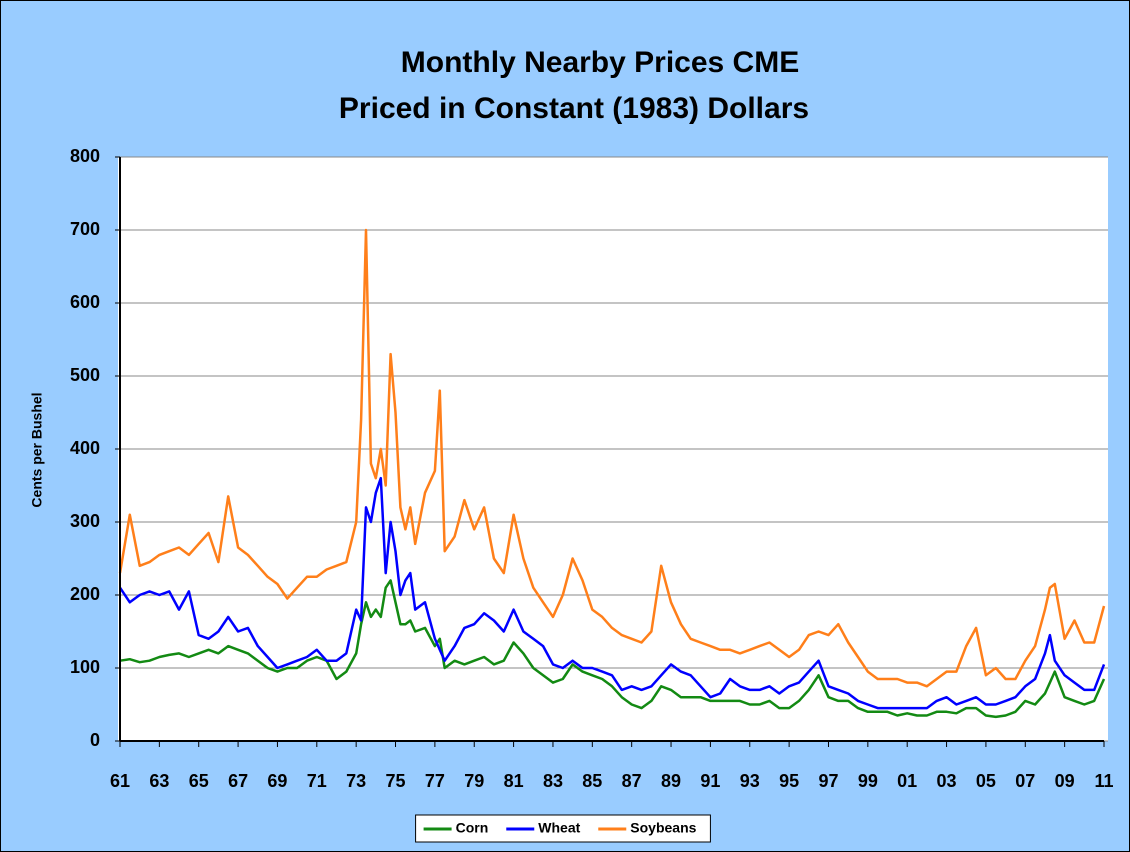  I want to click on legend-label: Corn, so click(472, 828).